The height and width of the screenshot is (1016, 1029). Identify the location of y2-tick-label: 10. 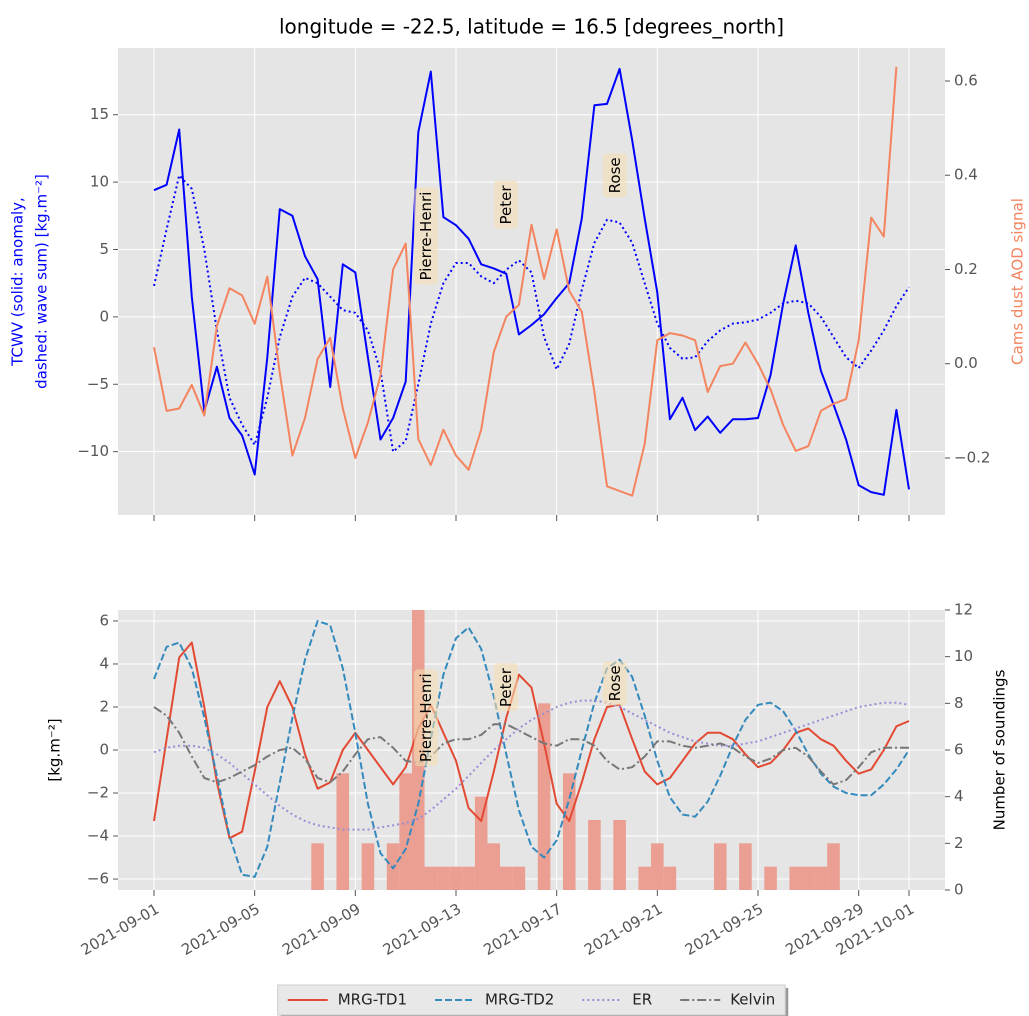
(963, 656).